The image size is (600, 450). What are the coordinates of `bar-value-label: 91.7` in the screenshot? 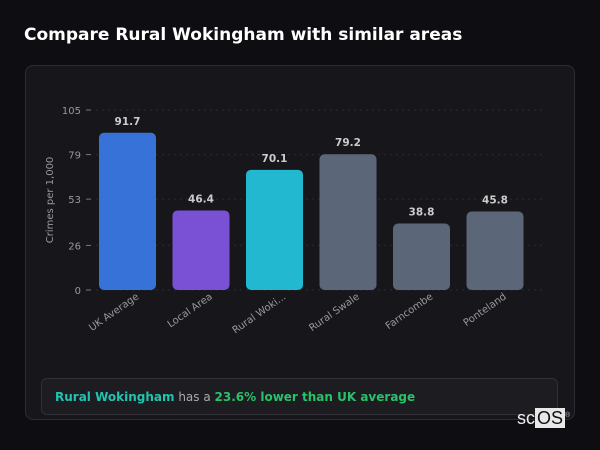 It's located at (128, 122).